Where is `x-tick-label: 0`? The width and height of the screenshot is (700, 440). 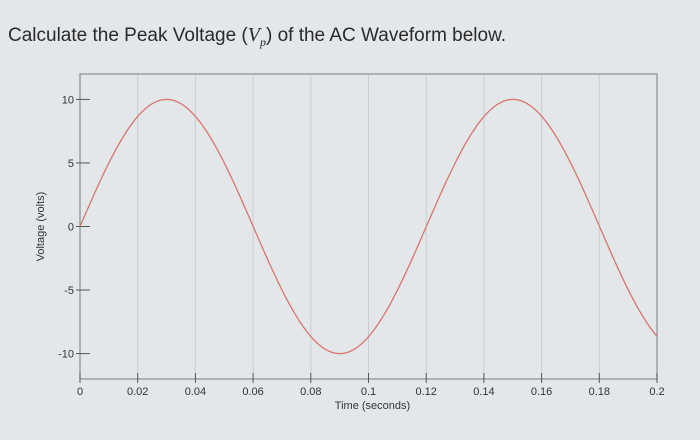
x-tick-label: 0 is located at coordinates (80, 392).